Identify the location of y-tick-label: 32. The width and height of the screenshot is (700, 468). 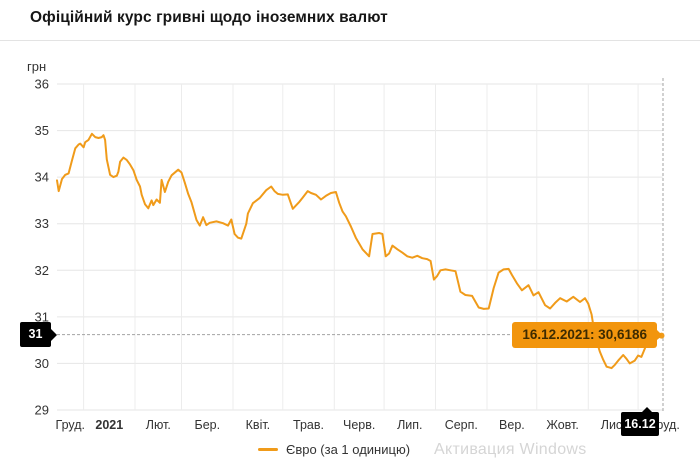
(42, 270).